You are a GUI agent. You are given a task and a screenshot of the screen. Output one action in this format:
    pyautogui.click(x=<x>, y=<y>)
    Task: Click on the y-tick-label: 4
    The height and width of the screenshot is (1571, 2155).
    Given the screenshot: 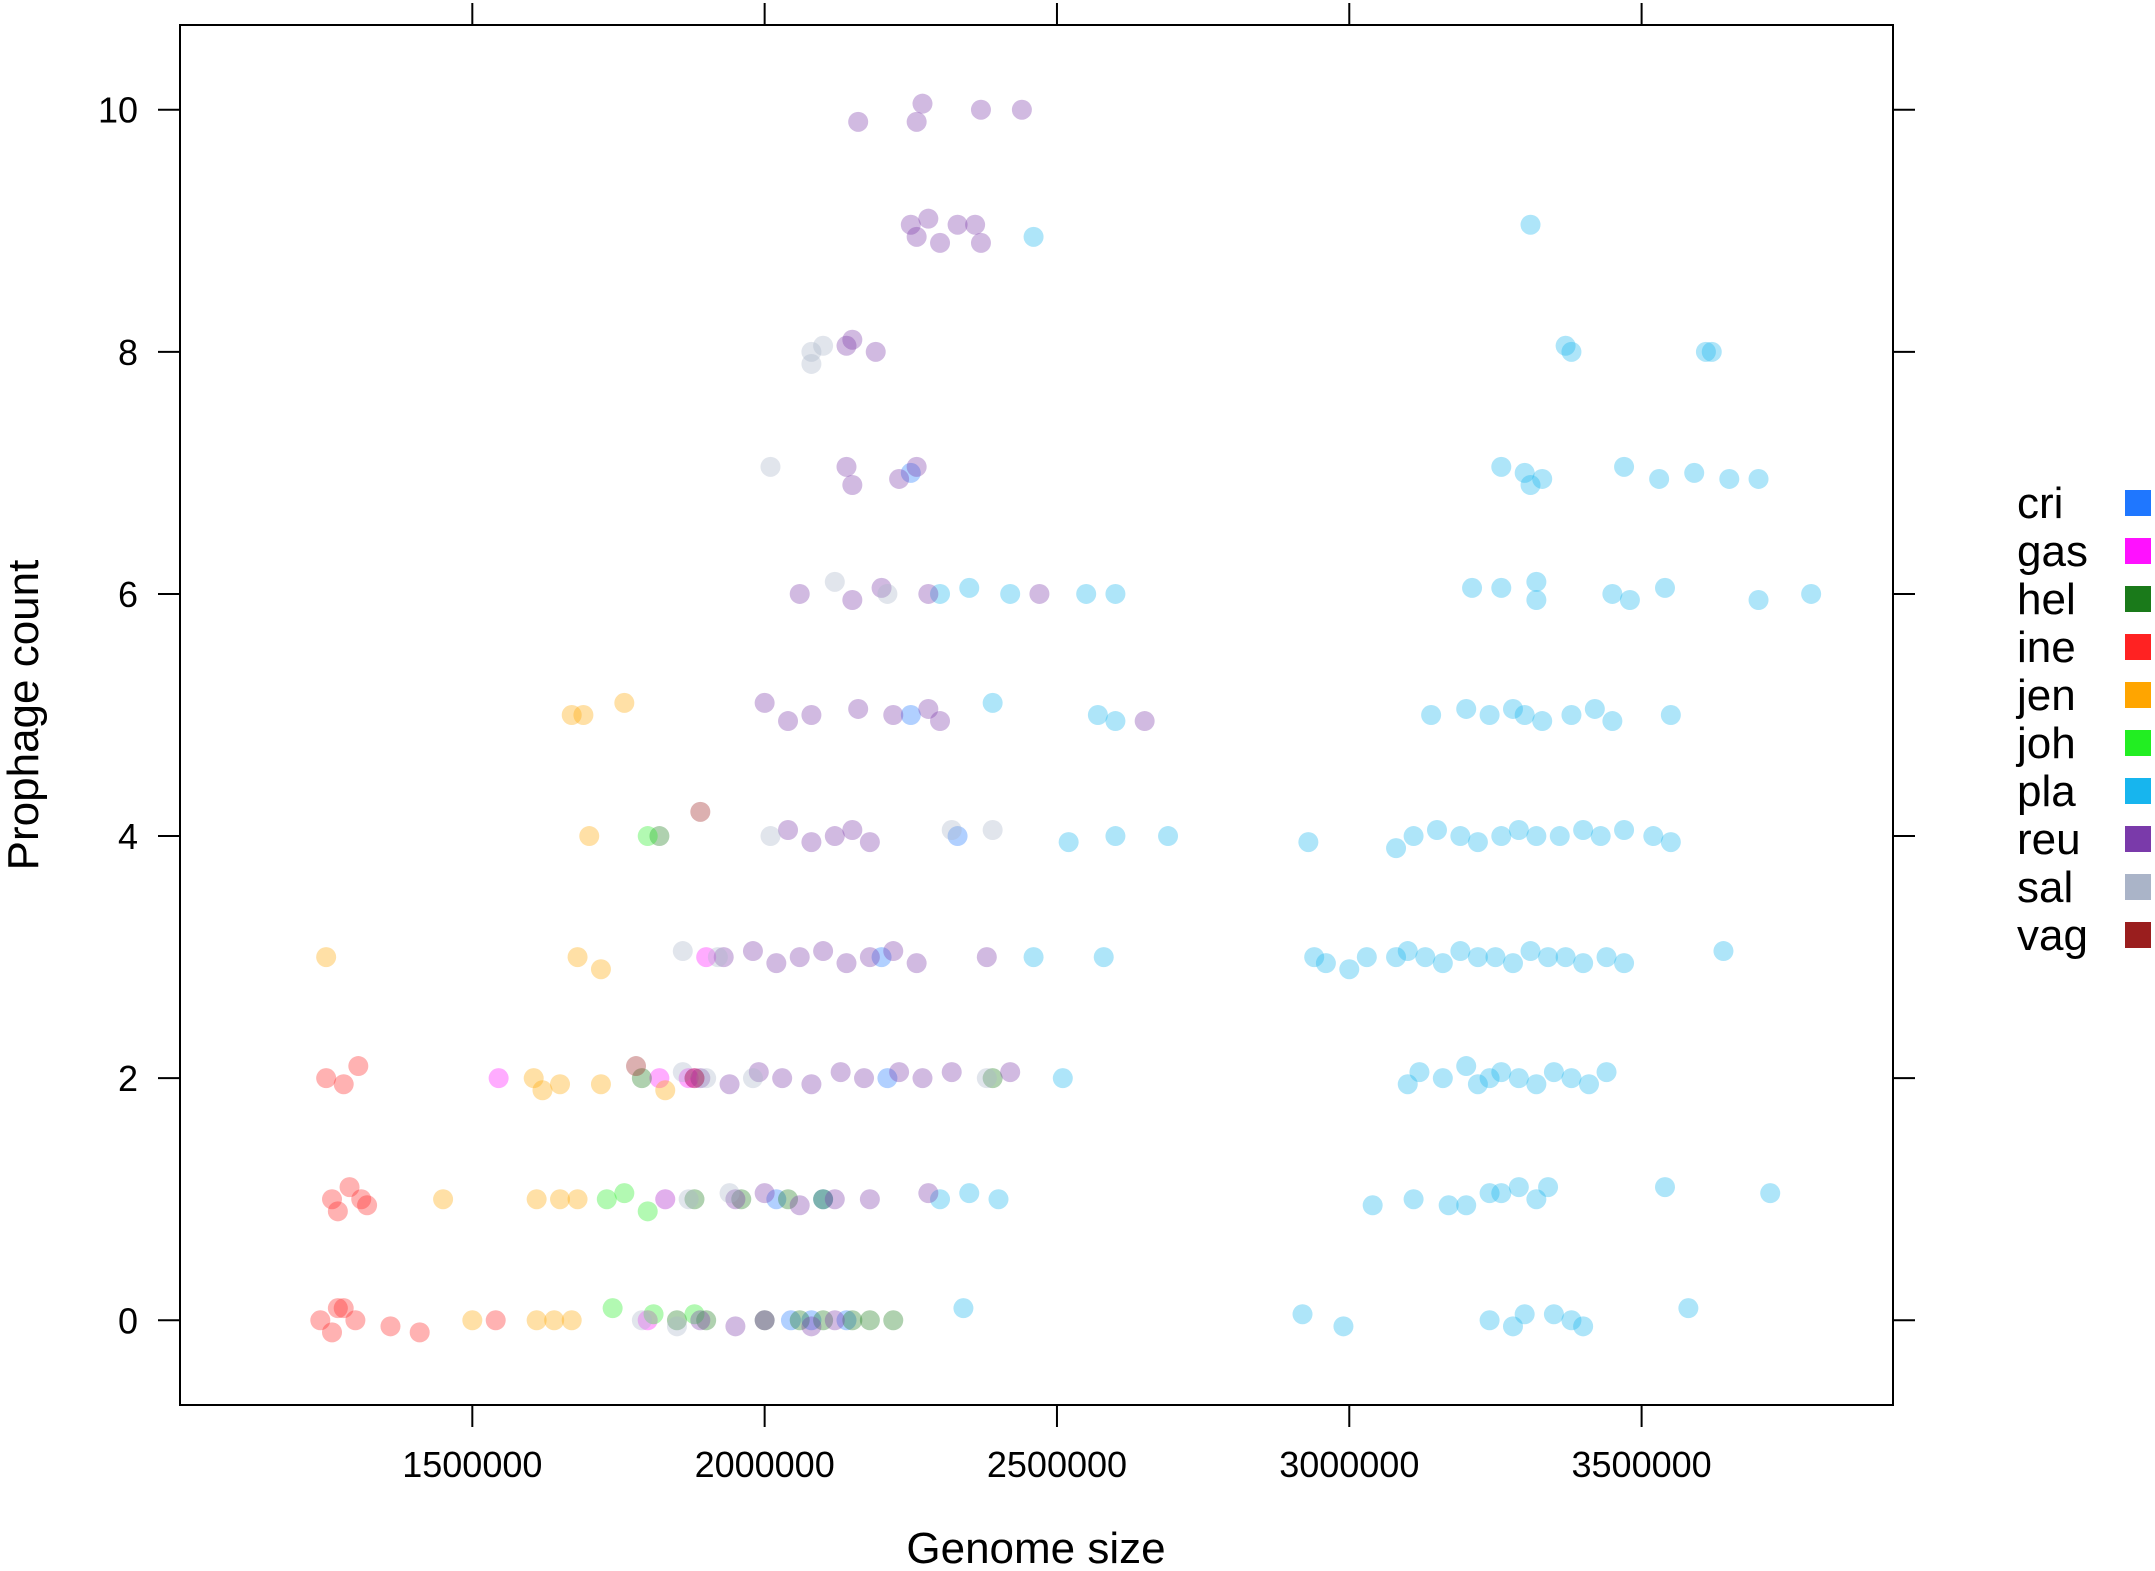 What is the action you would take?
    pyautogui.click(x=128, y=836)
    